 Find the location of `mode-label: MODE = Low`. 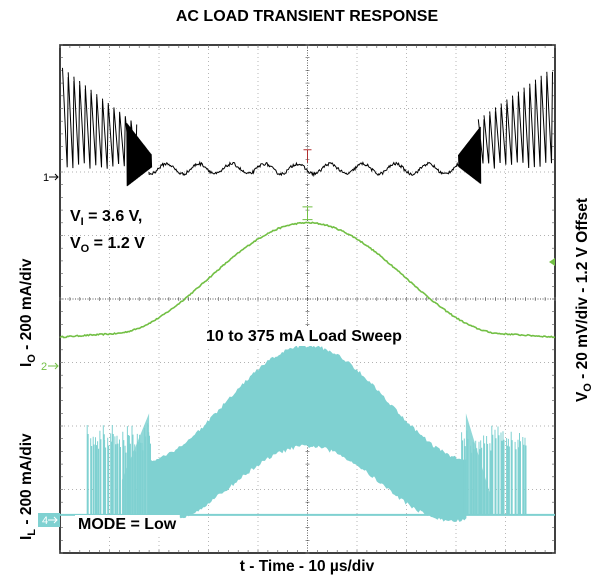

mode-label: MODE = Low is located at coordinates (127, 524).